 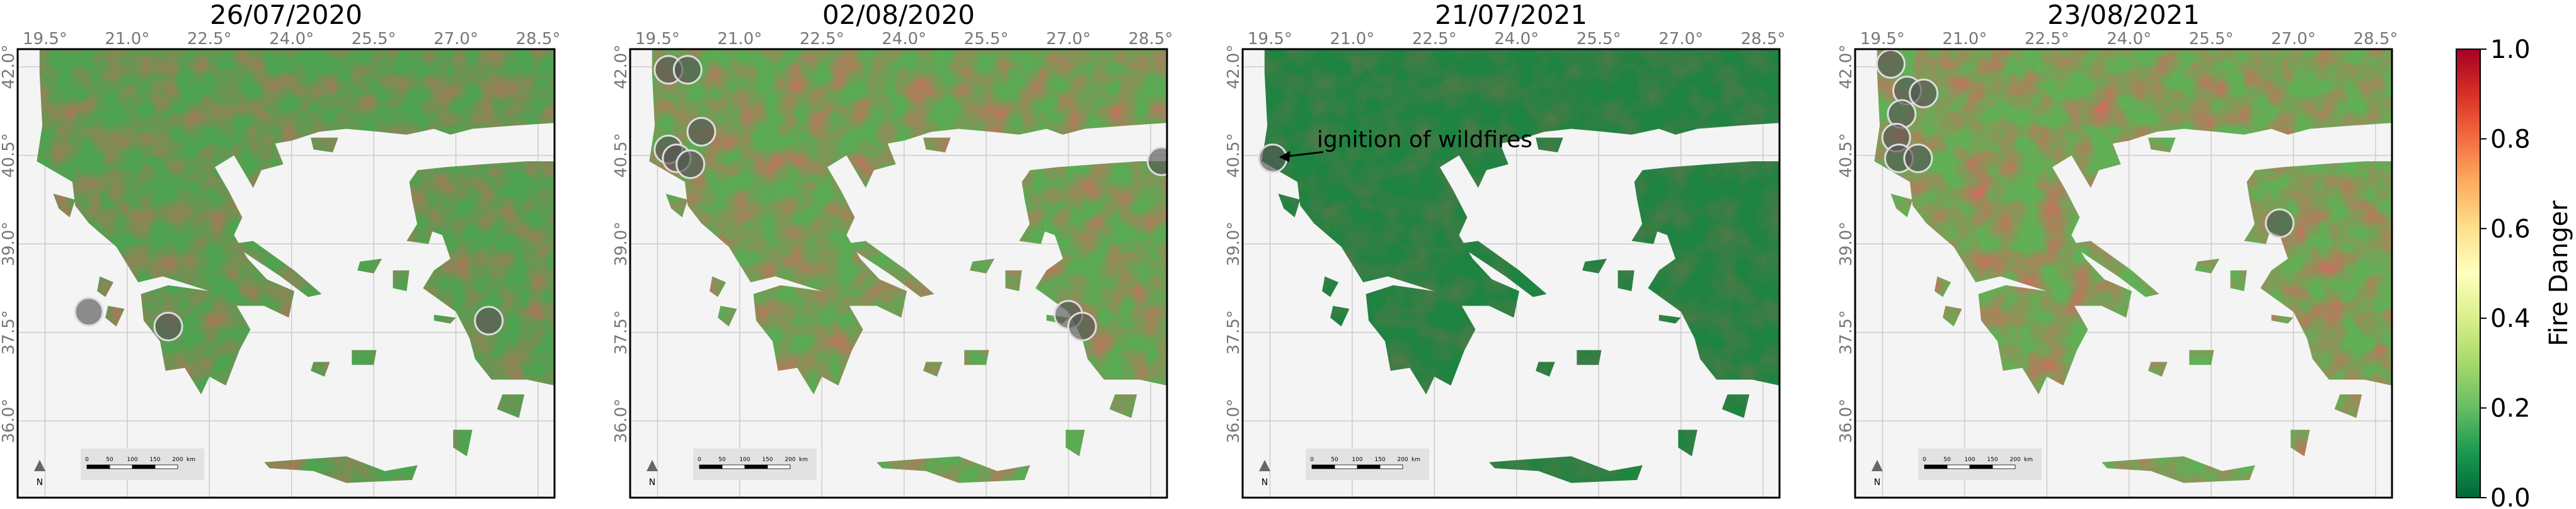 What do you see at coordinates (2123, 15) in the screenshot?
I see `map-title: 23/08/2021` at bounding box center [2123, 15].